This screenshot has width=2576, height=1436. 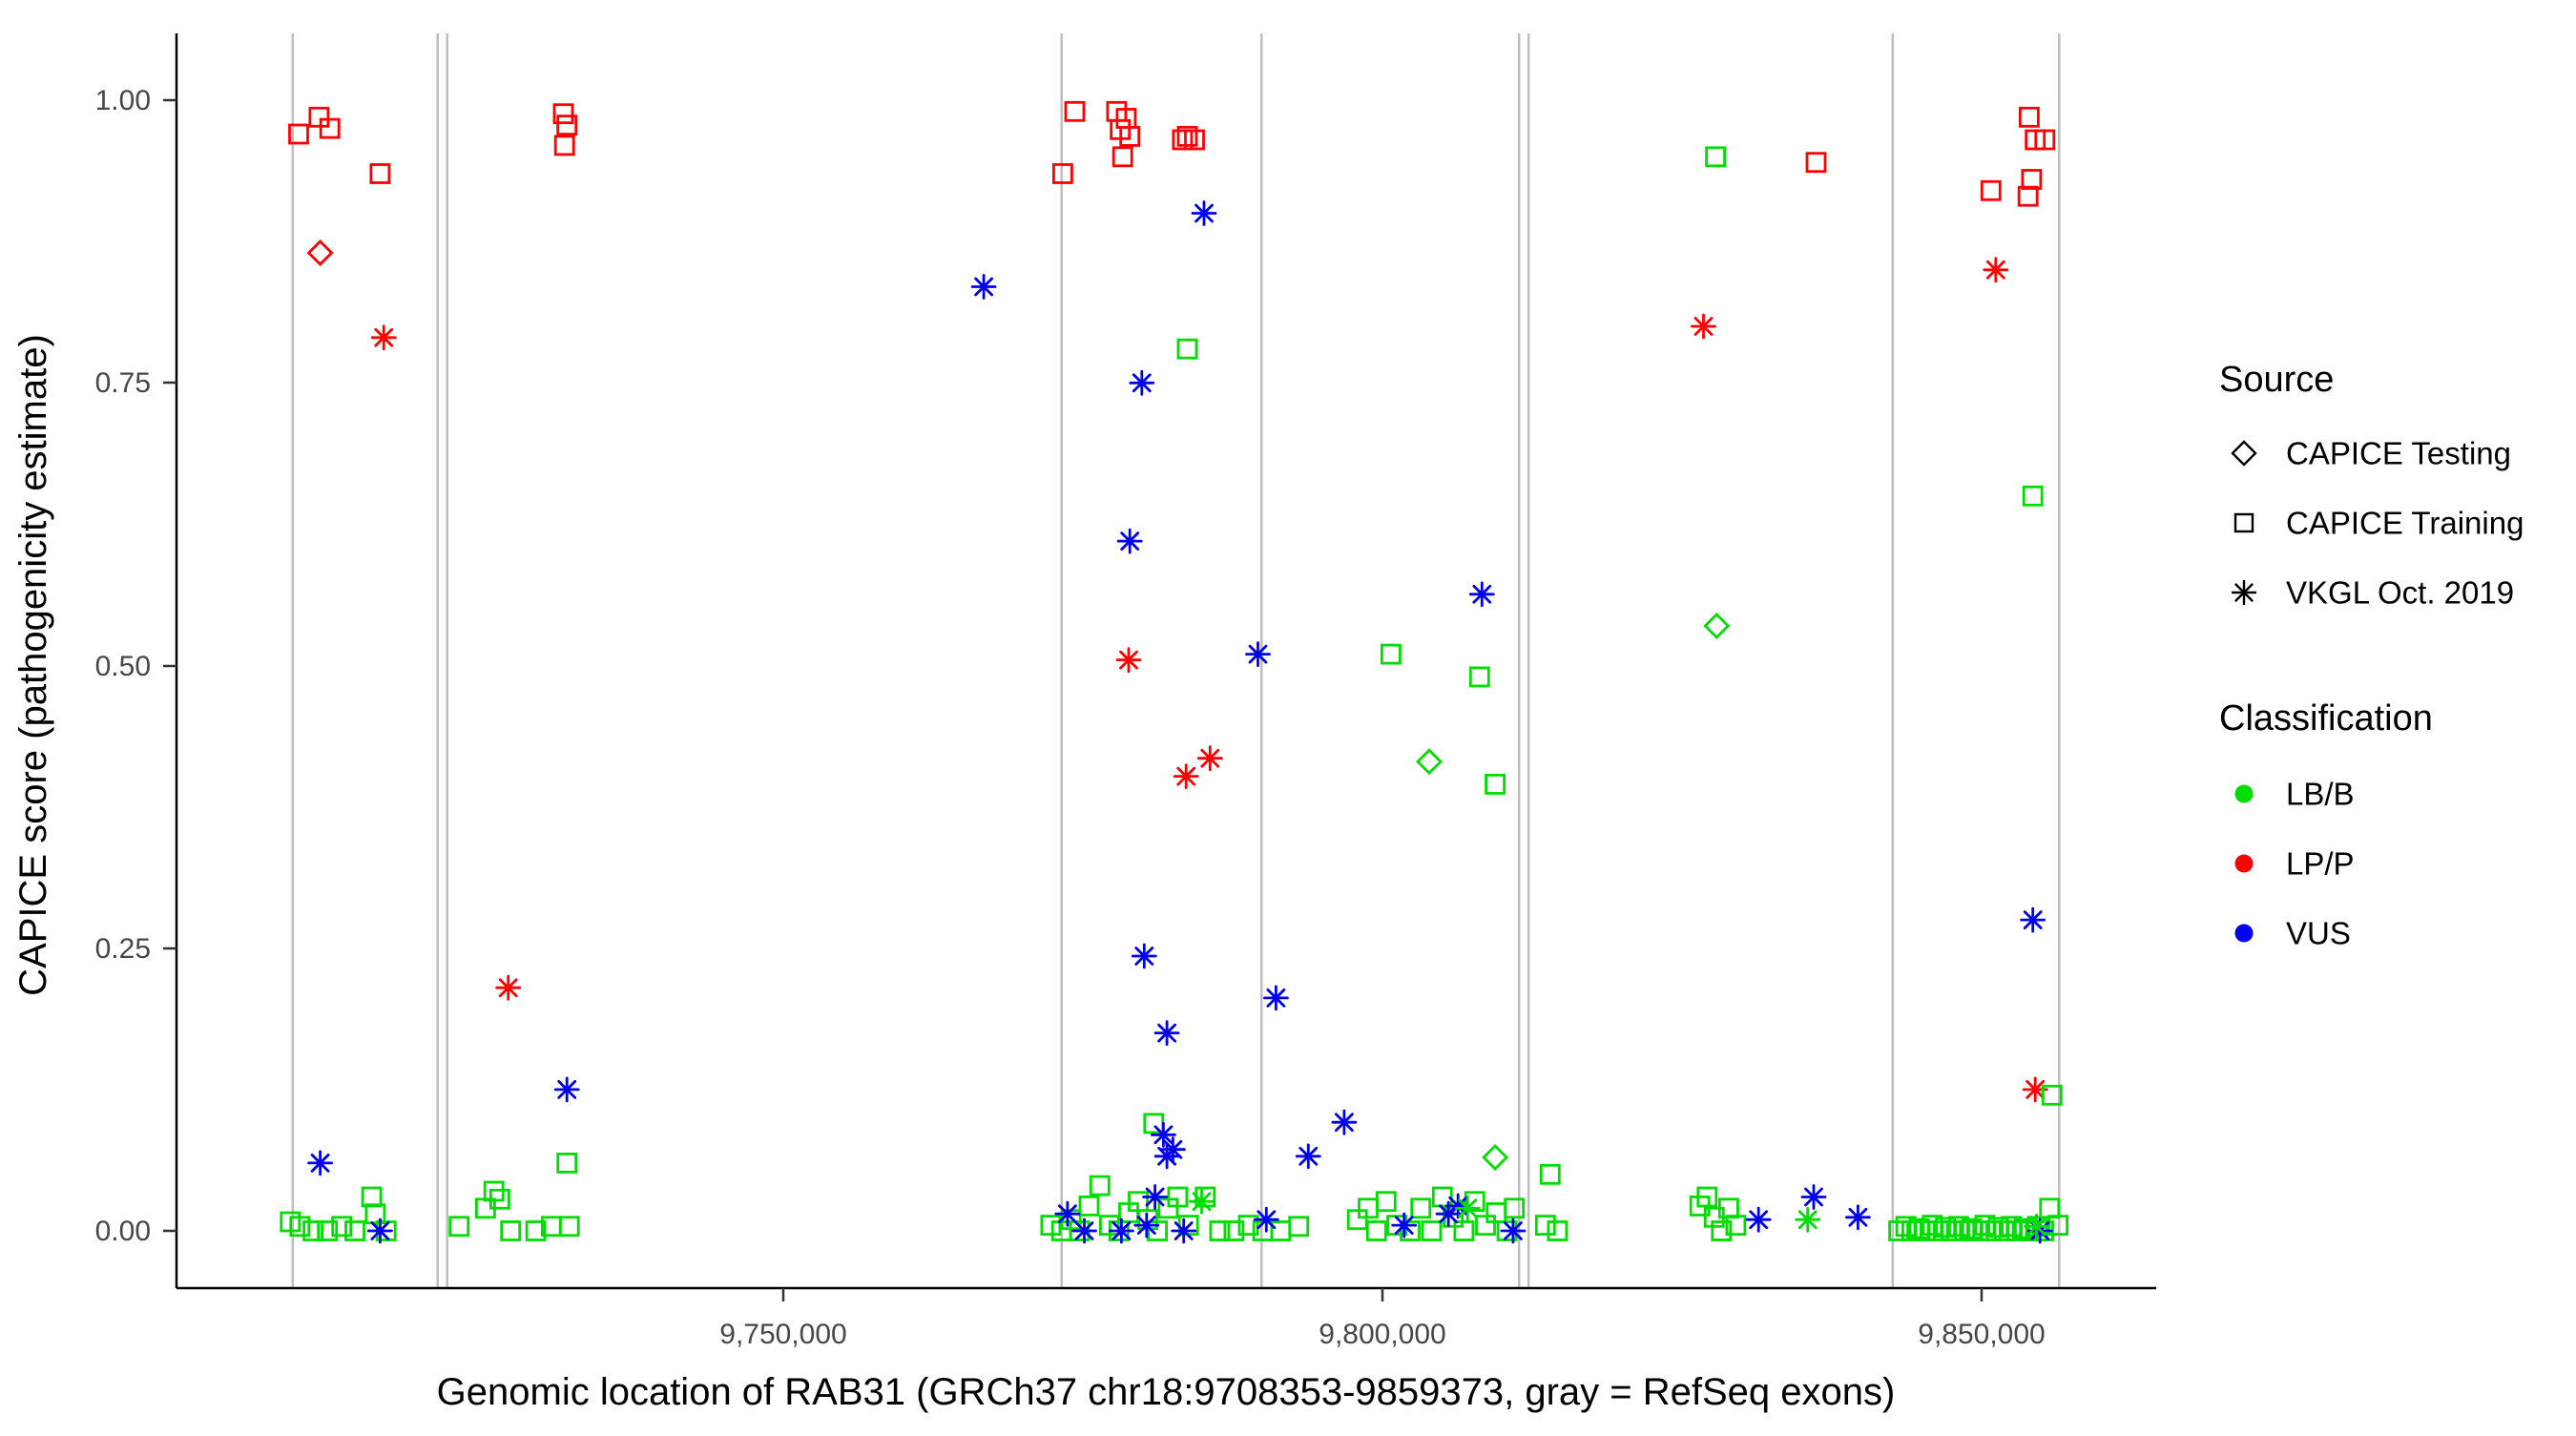 I want to click on lbb-color-dot-icon, so click(x=2244, y=793).